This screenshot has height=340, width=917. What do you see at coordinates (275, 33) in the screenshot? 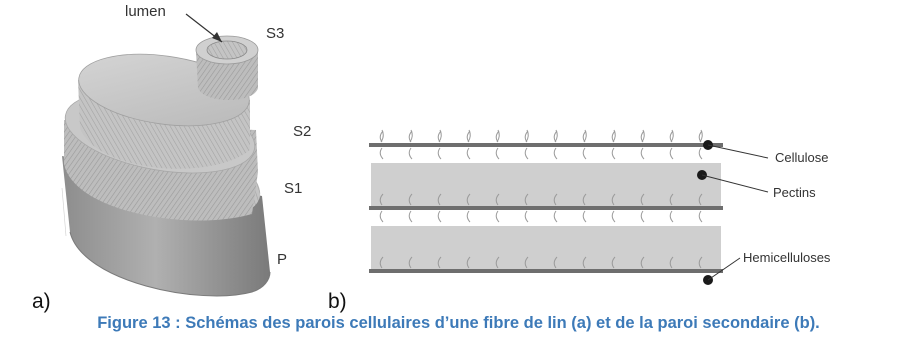
I see `label-s3: S3` at bounding box center [275, 33].